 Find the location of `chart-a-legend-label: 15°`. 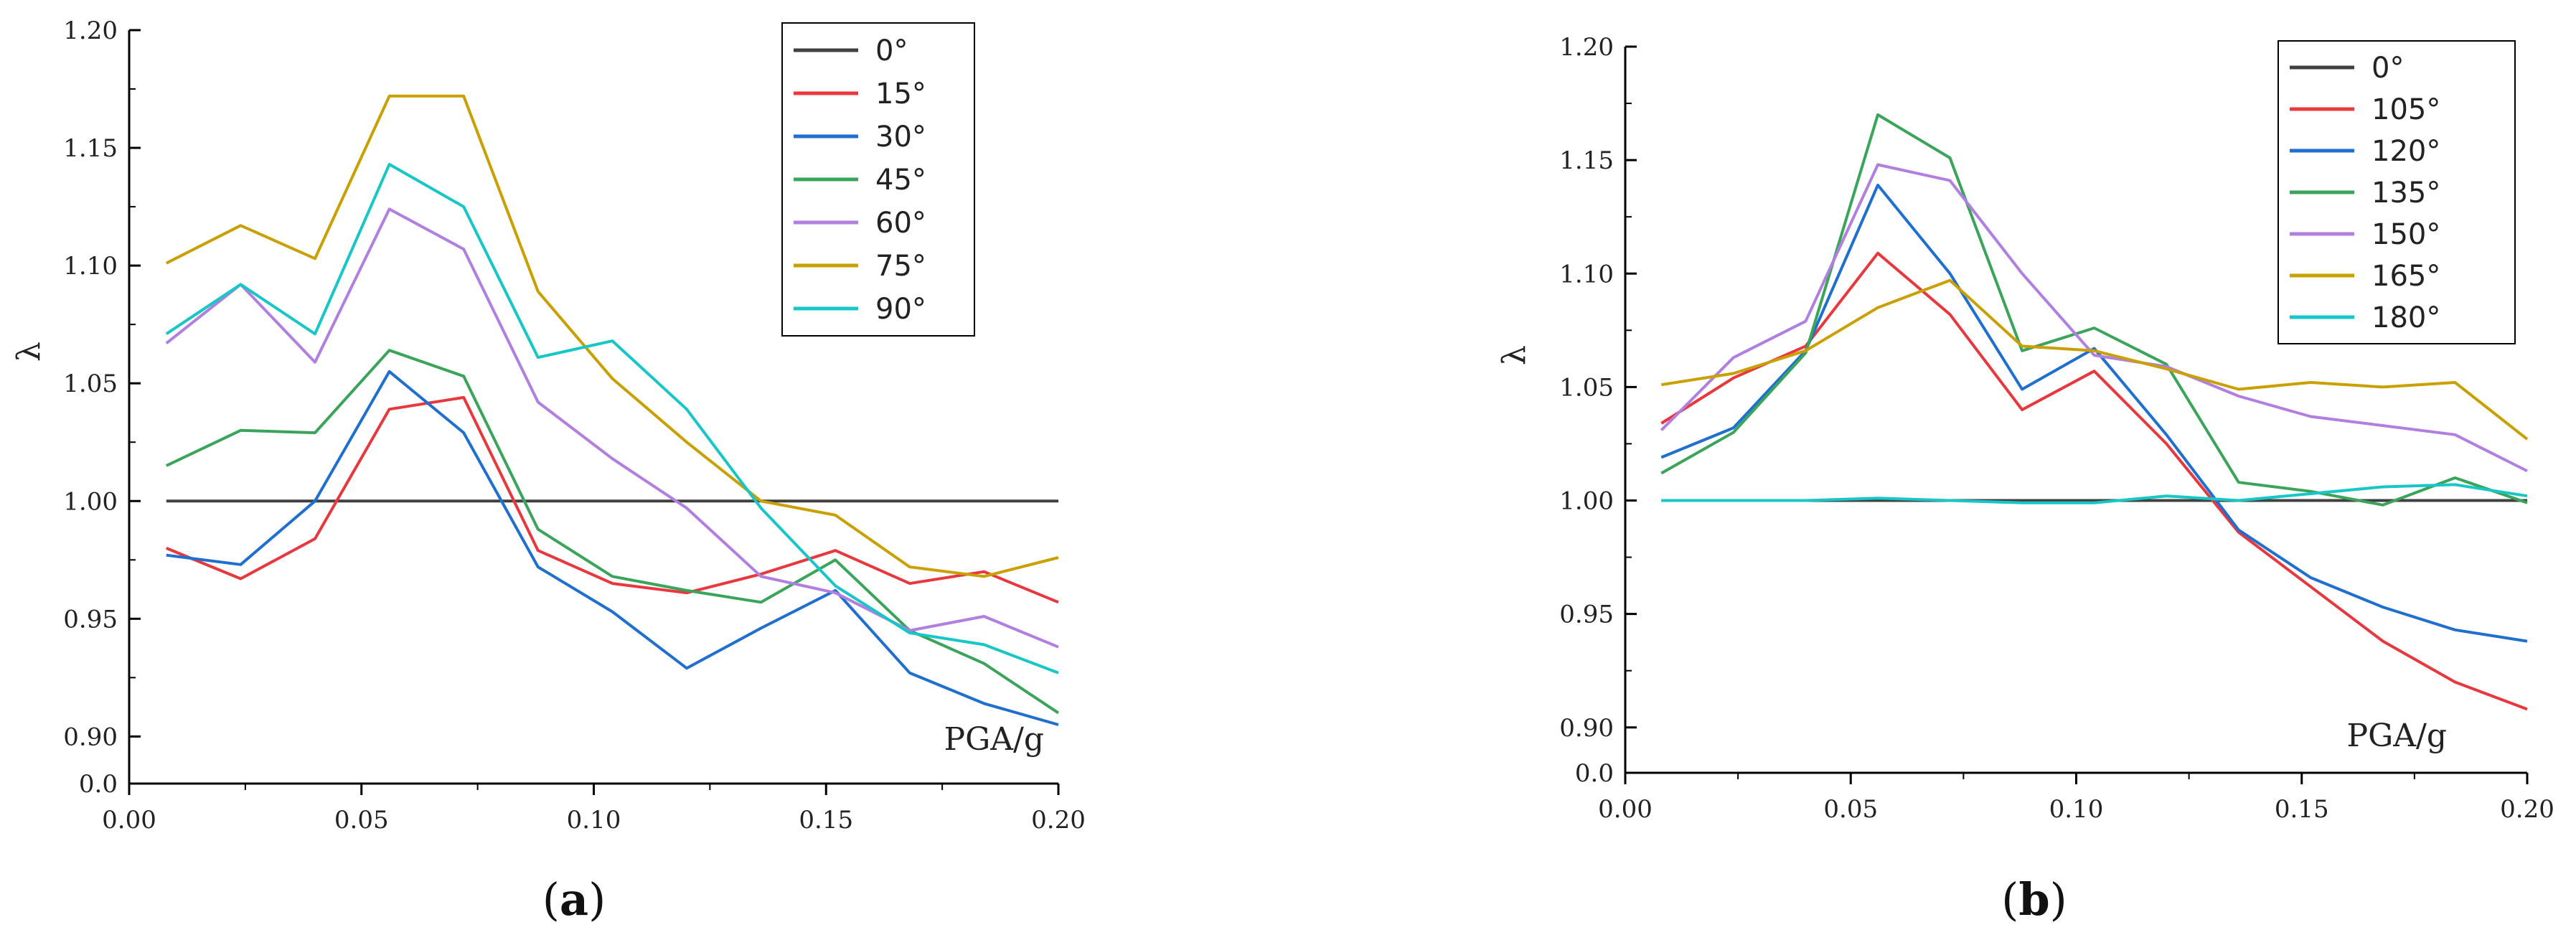

chart-a-legend-label: 15° is located at coordinates (900, 94).